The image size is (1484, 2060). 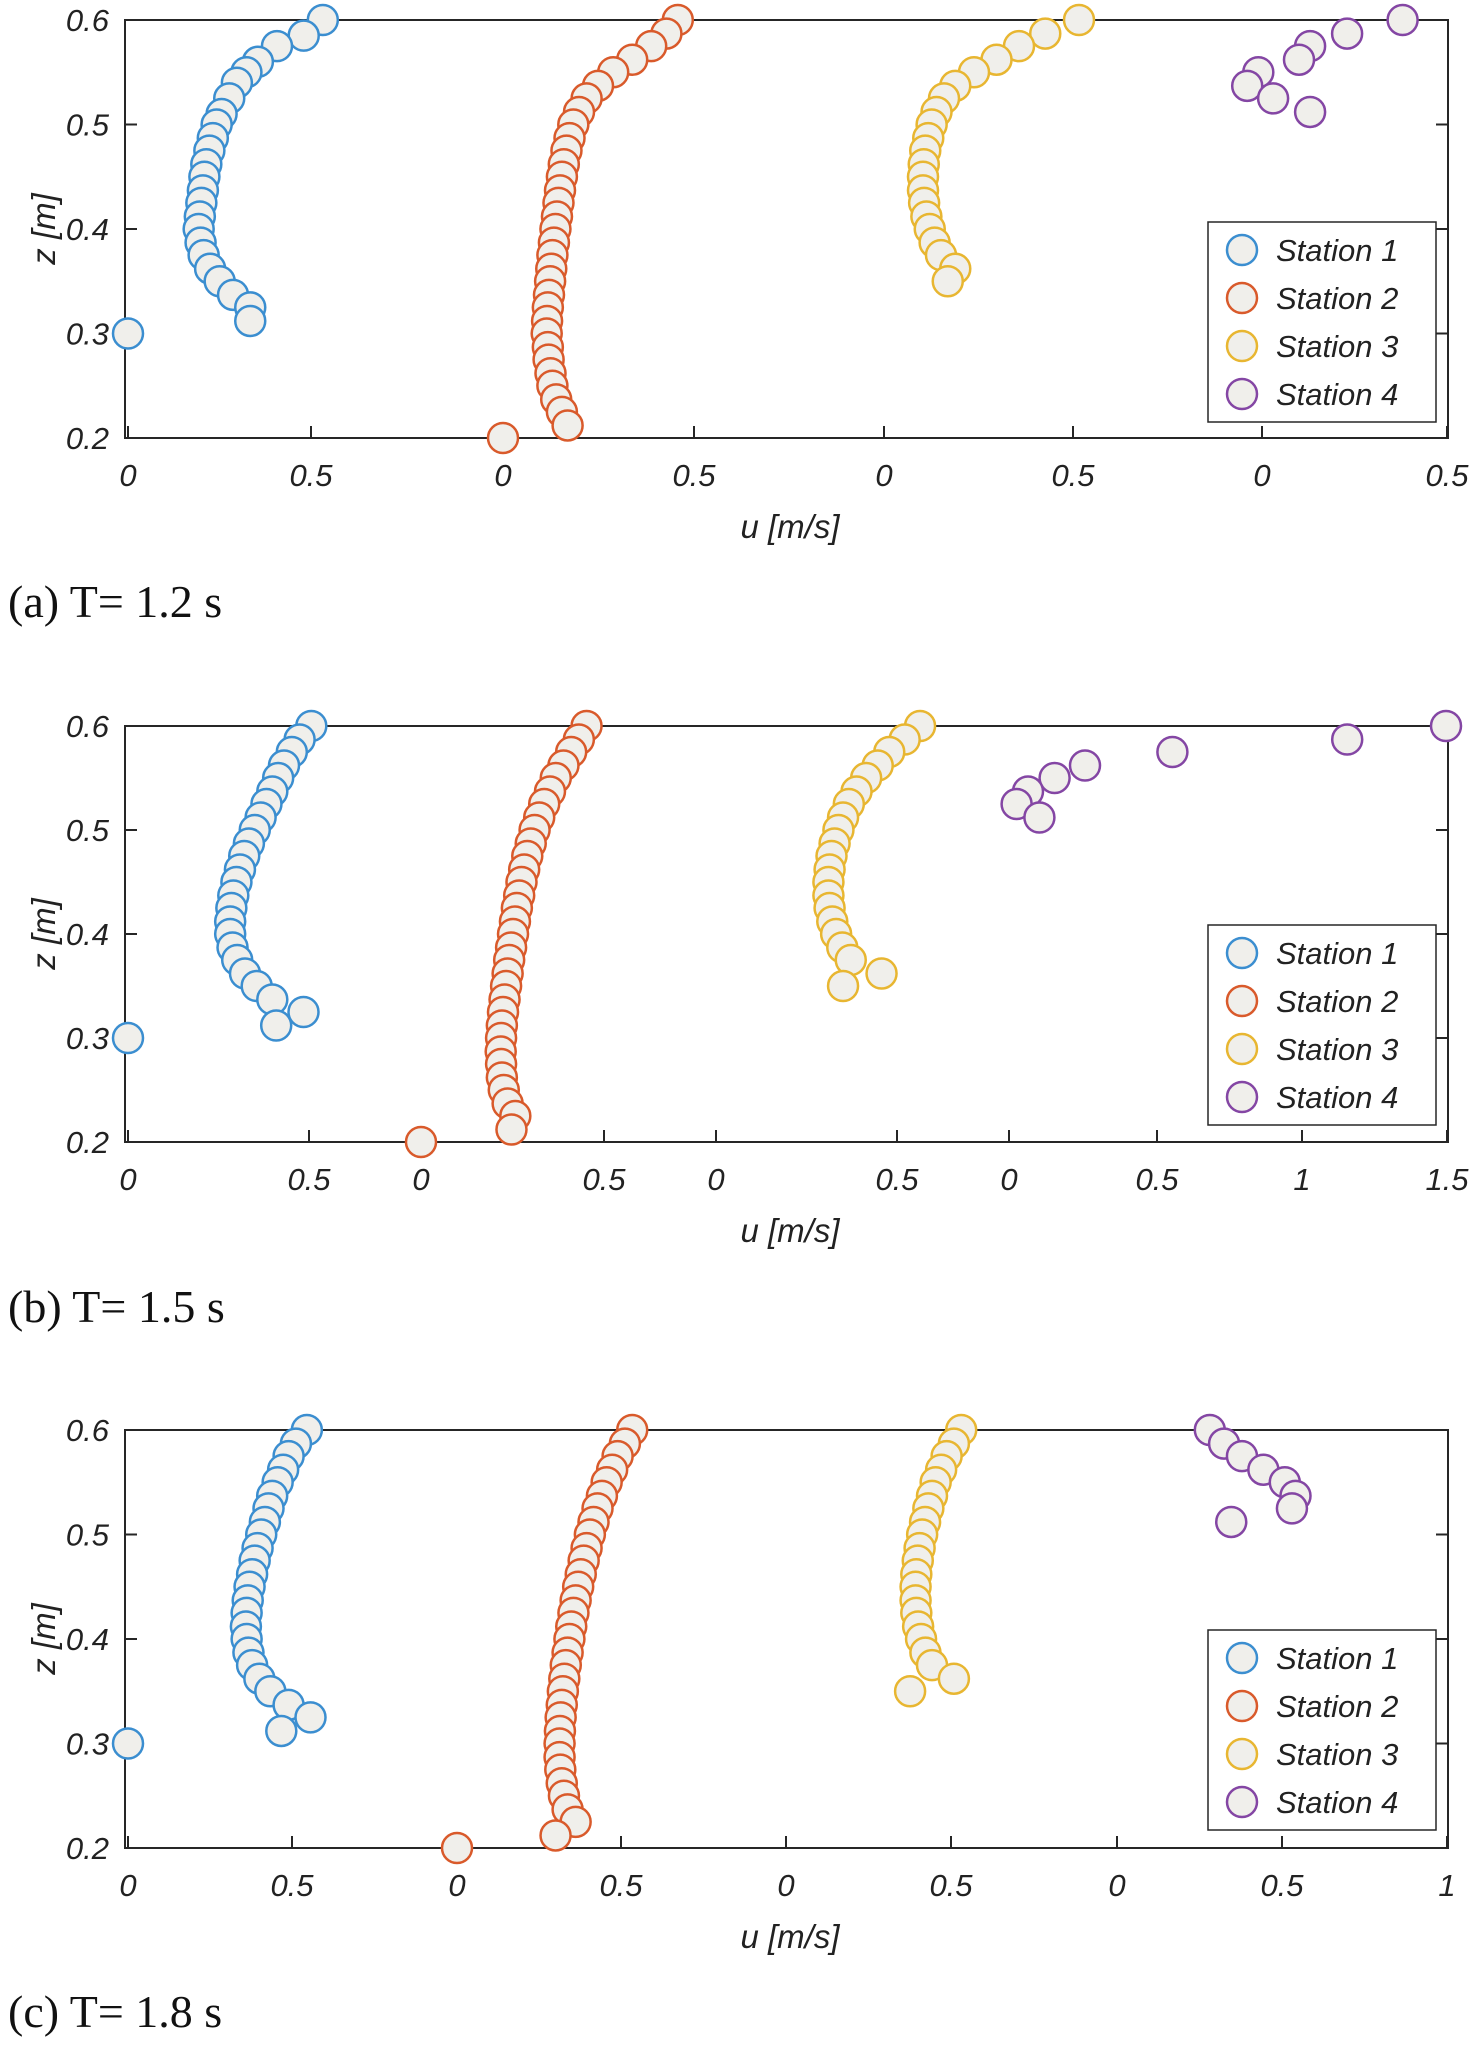 What do you see at coordinates (1301, 1179) in the screenshot?
I see `x-tick-label: 1` at bounding box center [1301, 1179].